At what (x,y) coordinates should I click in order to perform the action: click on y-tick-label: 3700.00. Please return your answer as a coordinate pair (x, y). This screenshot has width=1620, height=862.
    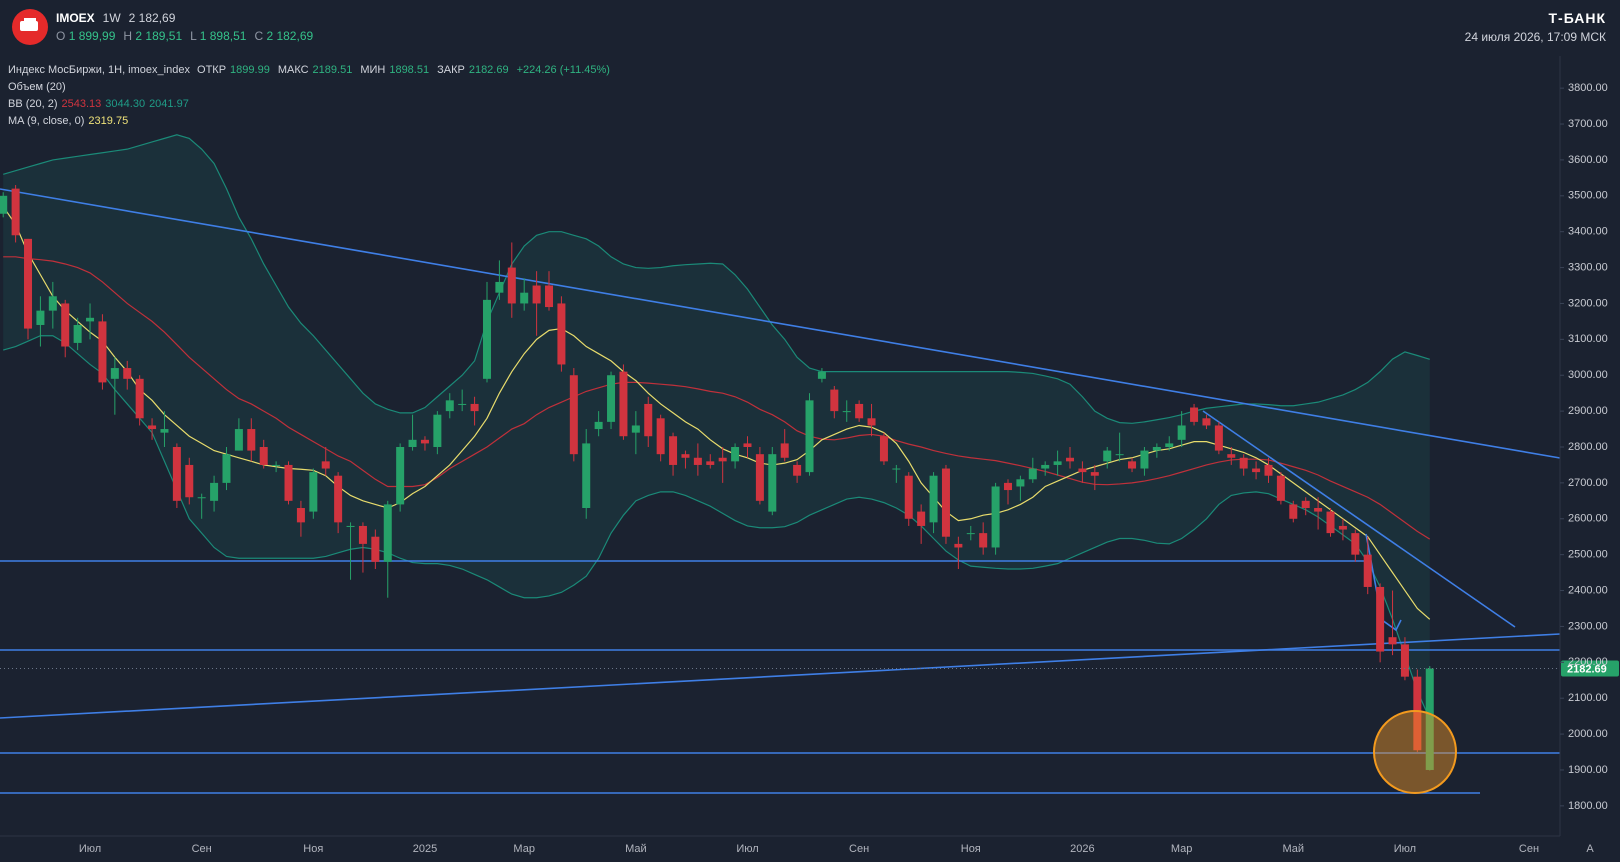
    Looking at the image, I should click on (1588, 124).